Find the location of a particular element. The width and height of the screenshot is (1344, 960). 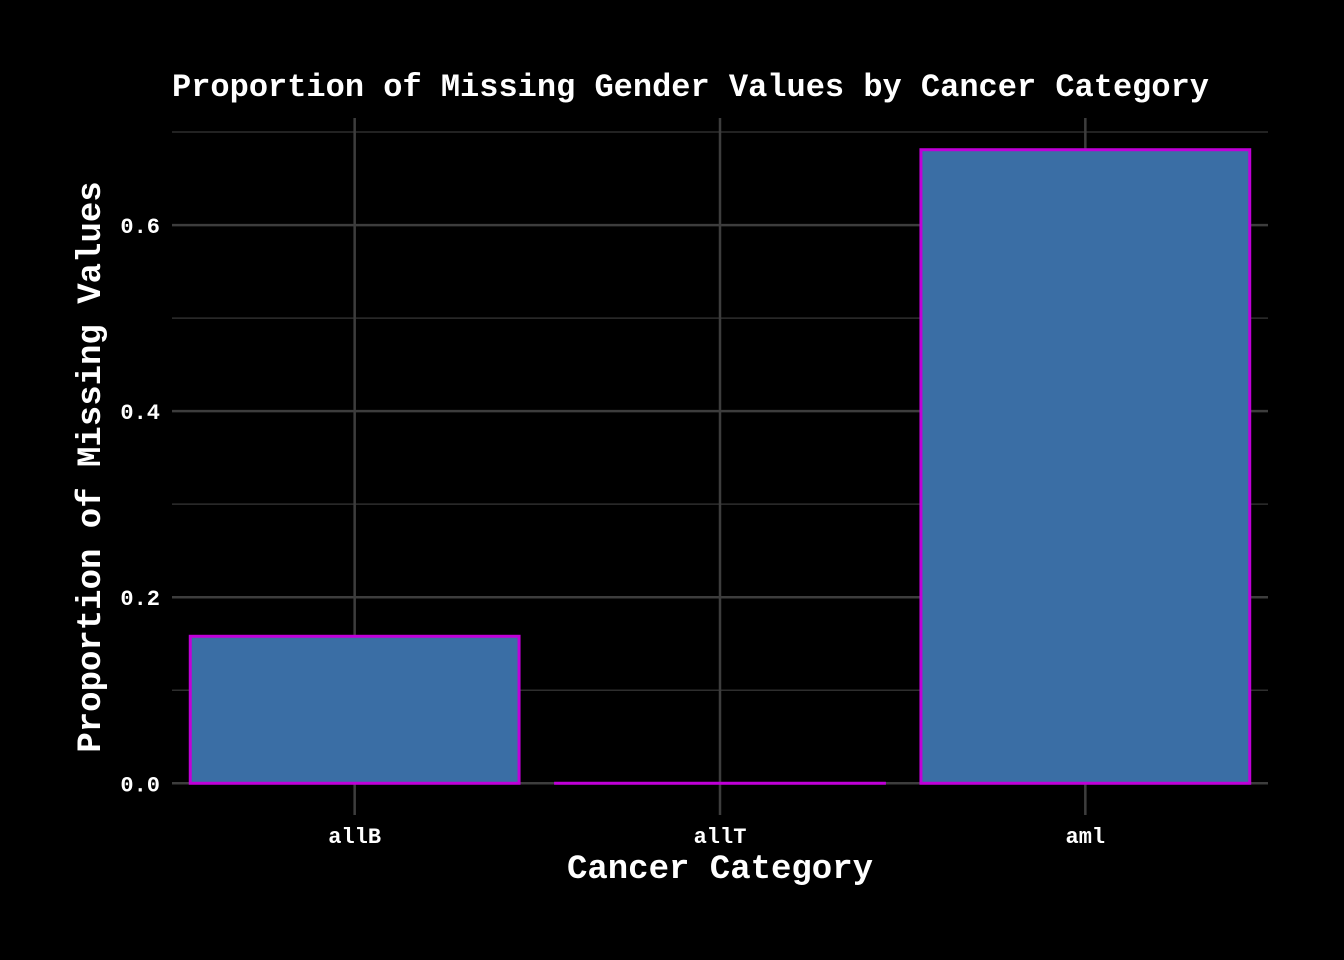

y-tick-label: 0.2 is located at coordinates (140, 599).